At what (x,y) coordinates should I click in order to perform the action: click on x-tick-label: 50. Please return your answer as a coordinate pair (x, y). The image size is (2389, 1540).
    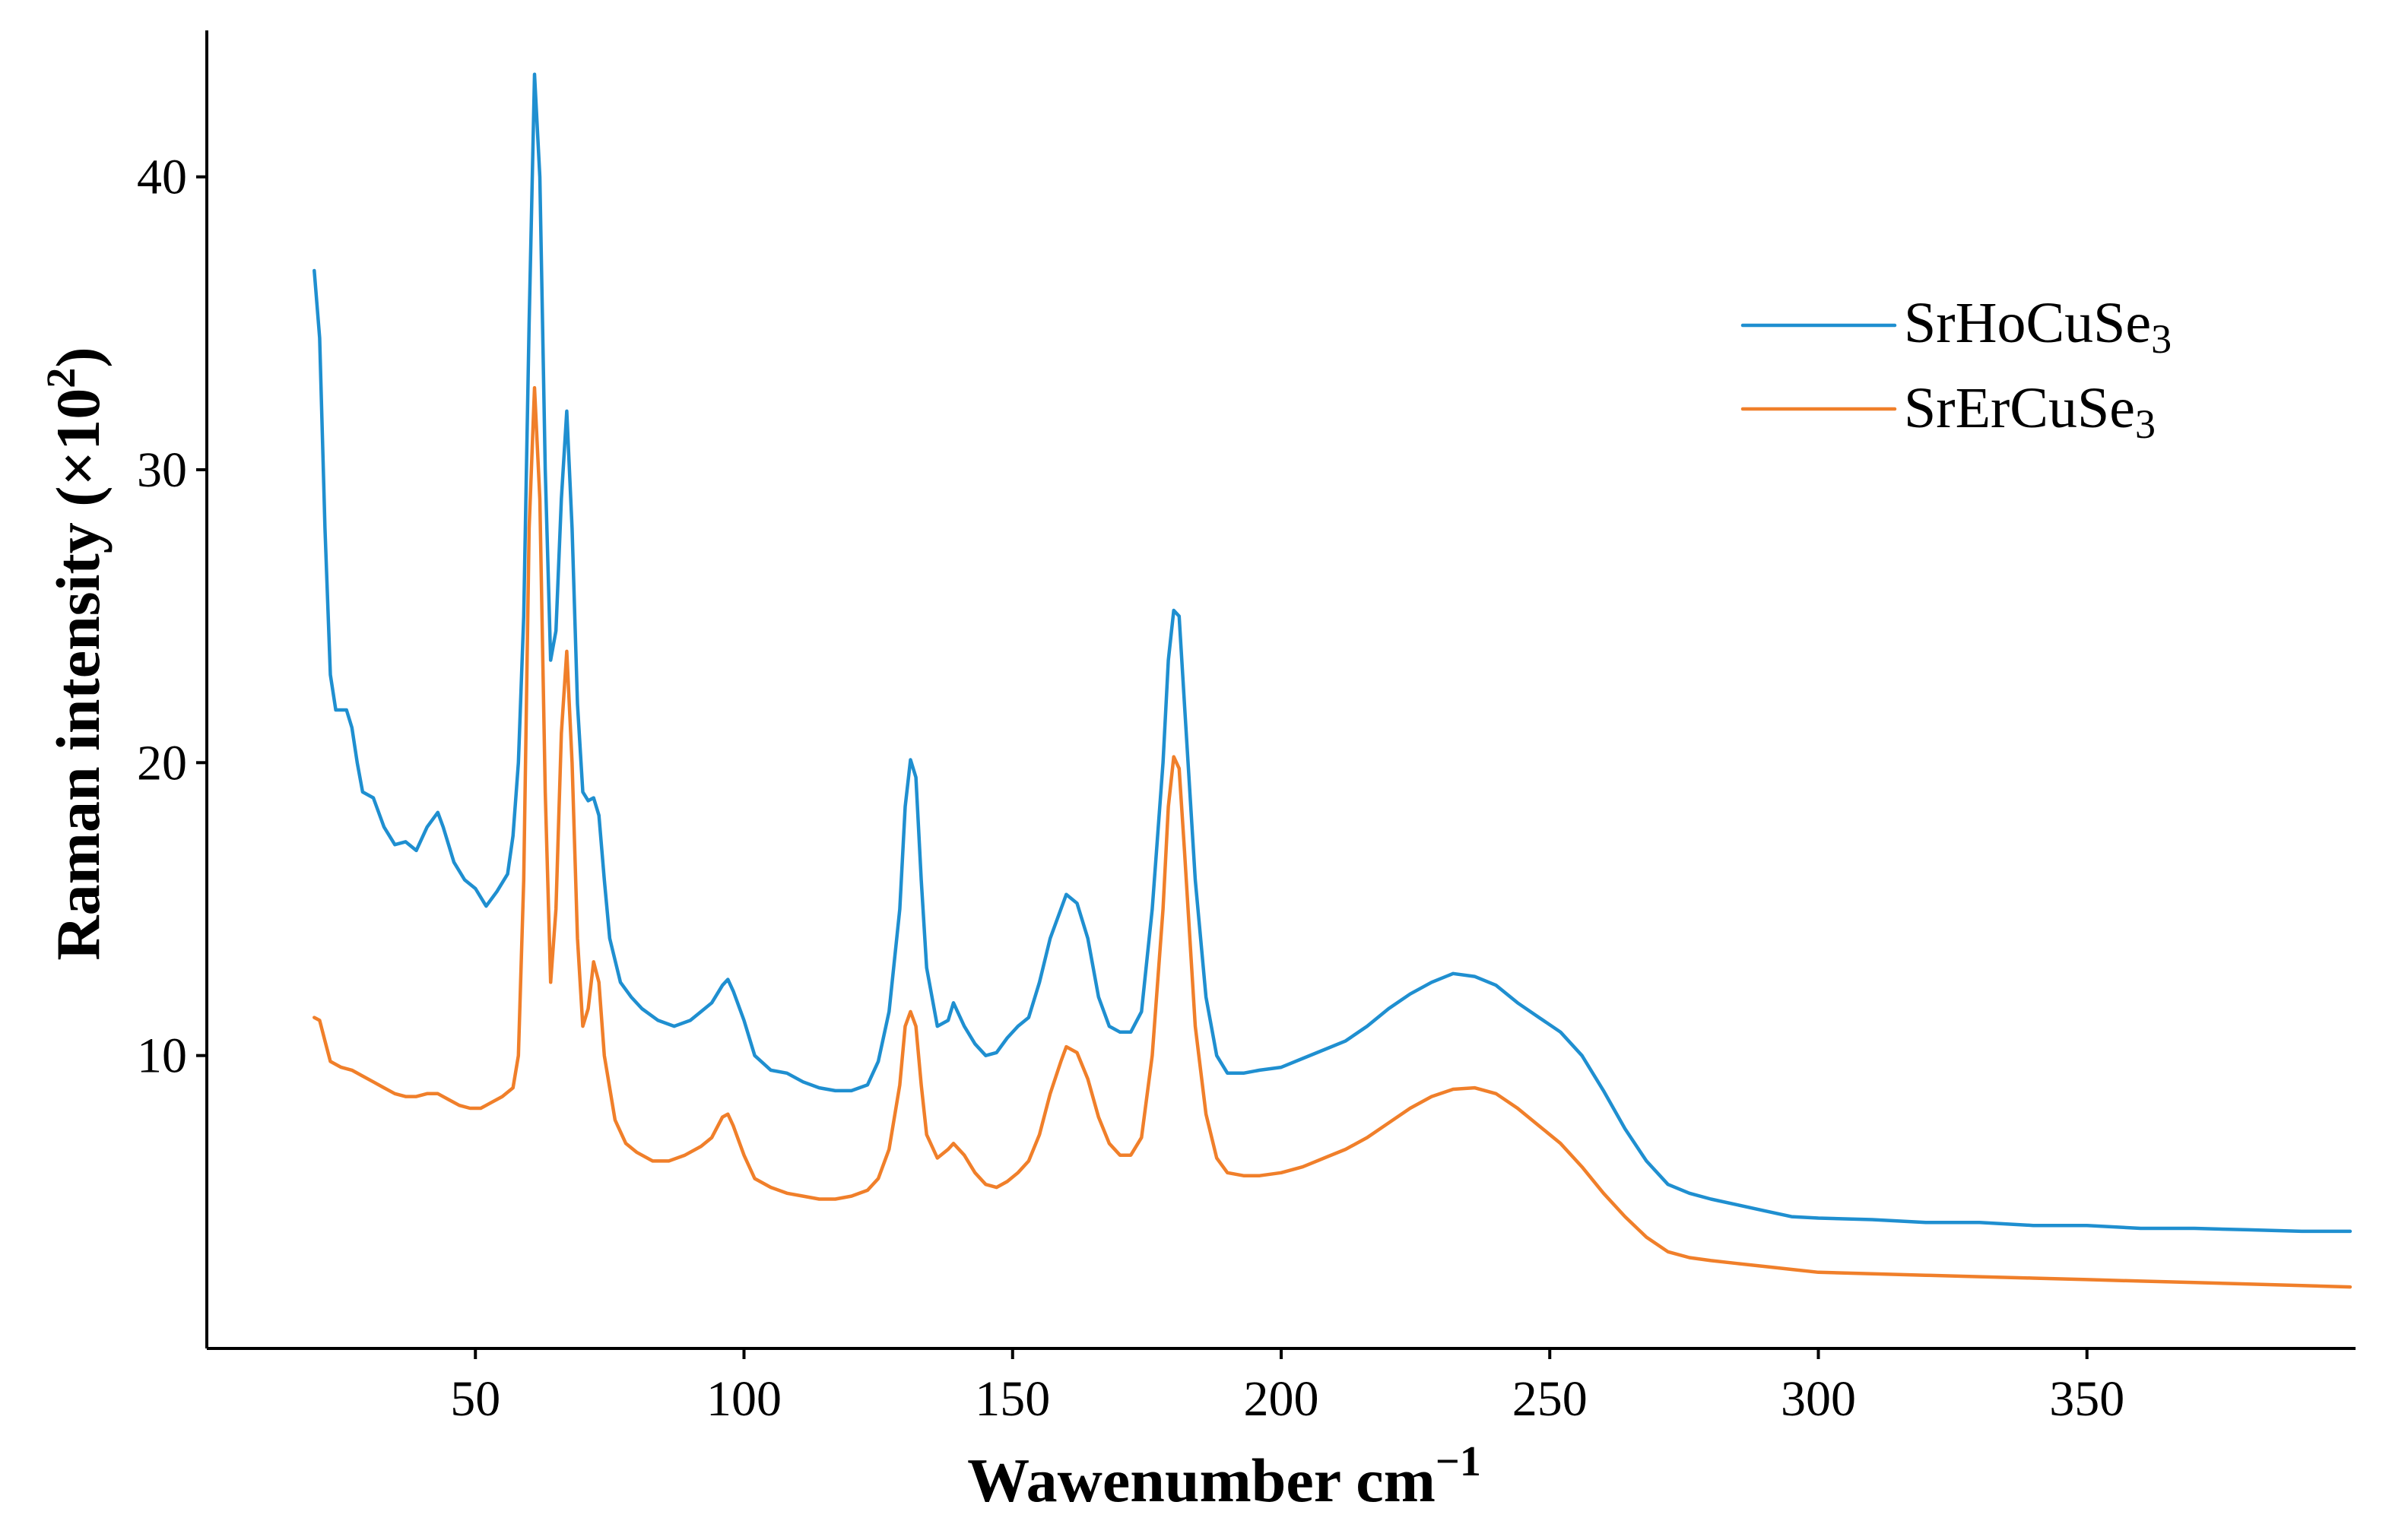
    Looking at the image, I should click on (475, 1399).